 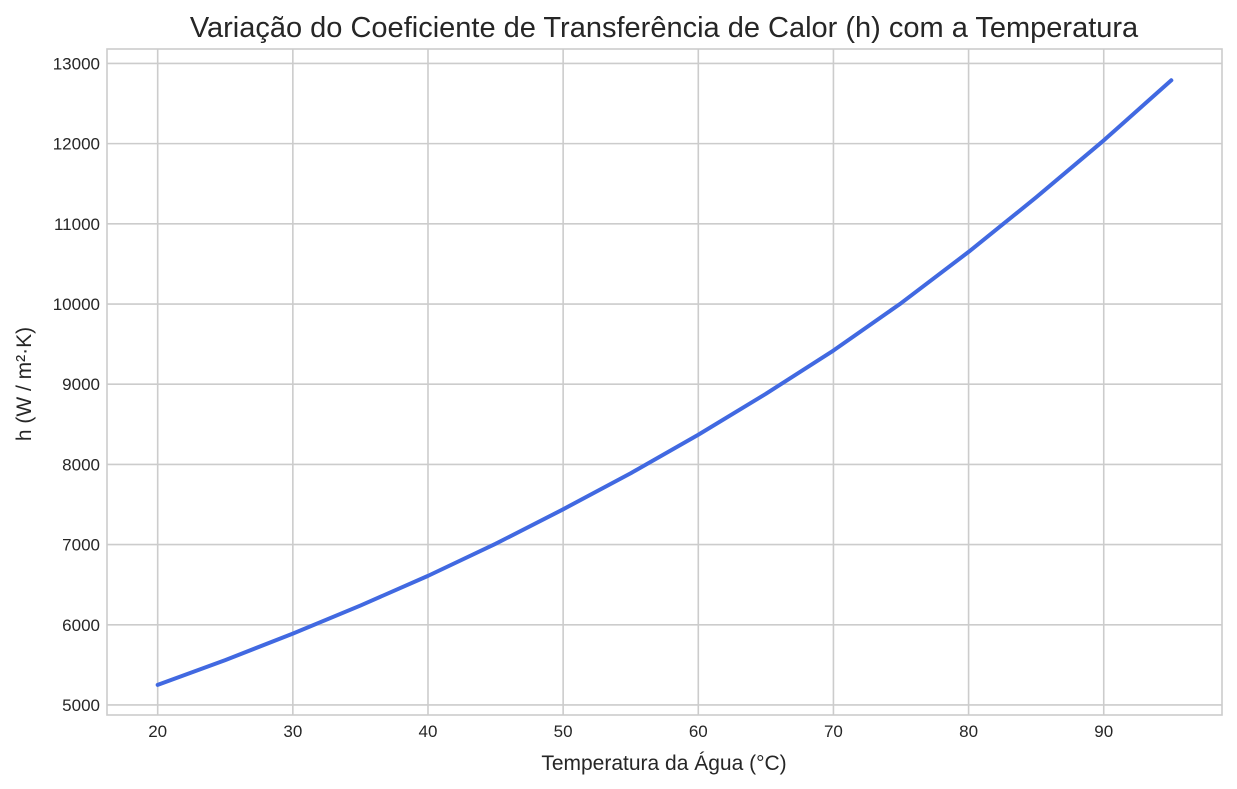 What do you see at coordinates (428, 731) in the screenshot?
I see `x-tick-label: 40` at bounding box center [428, 731].